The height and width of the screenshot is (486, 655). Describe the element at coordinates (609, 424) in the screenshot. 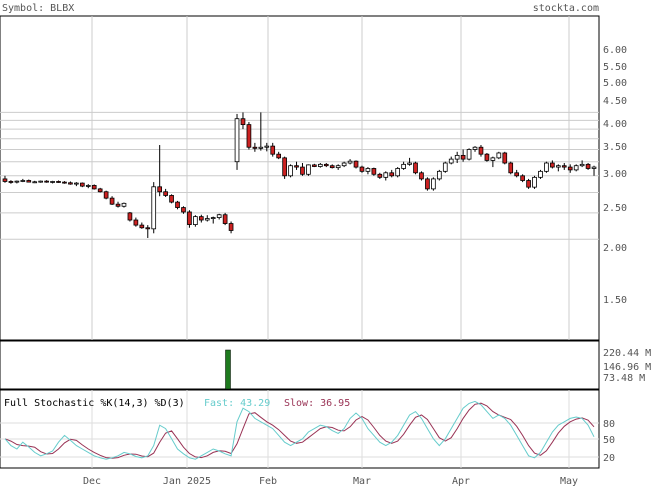

I see `stoch-tick: 80` at that location.